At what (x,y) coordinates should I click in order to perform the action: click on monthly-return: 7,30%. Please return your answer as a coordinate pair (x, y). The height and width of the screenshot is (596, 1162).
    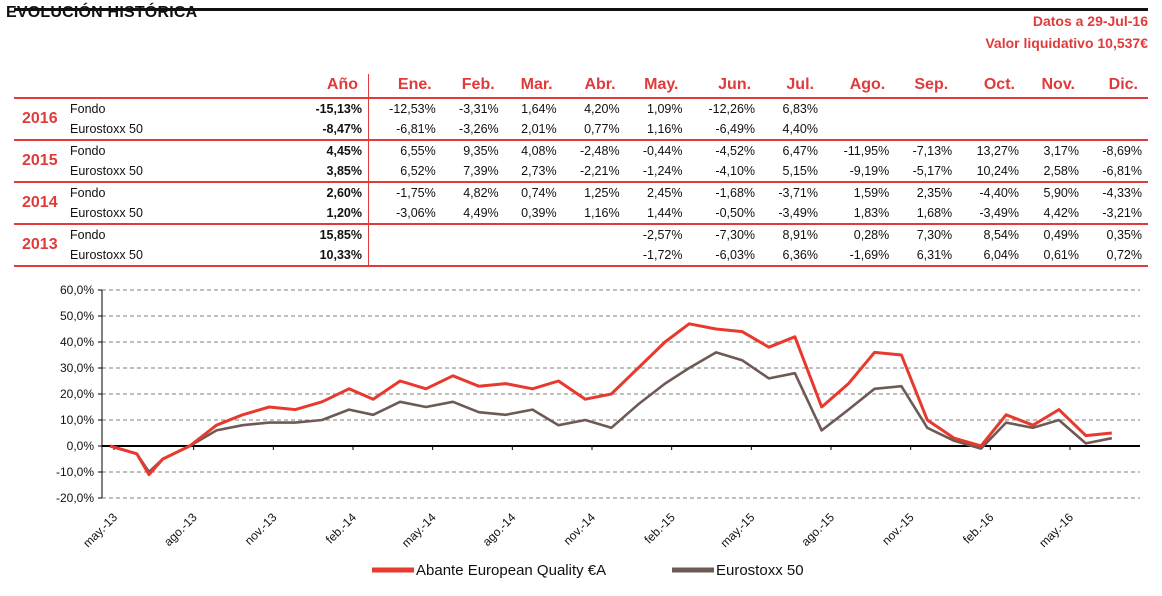
    Looking at the image, I should click on (934, 235).